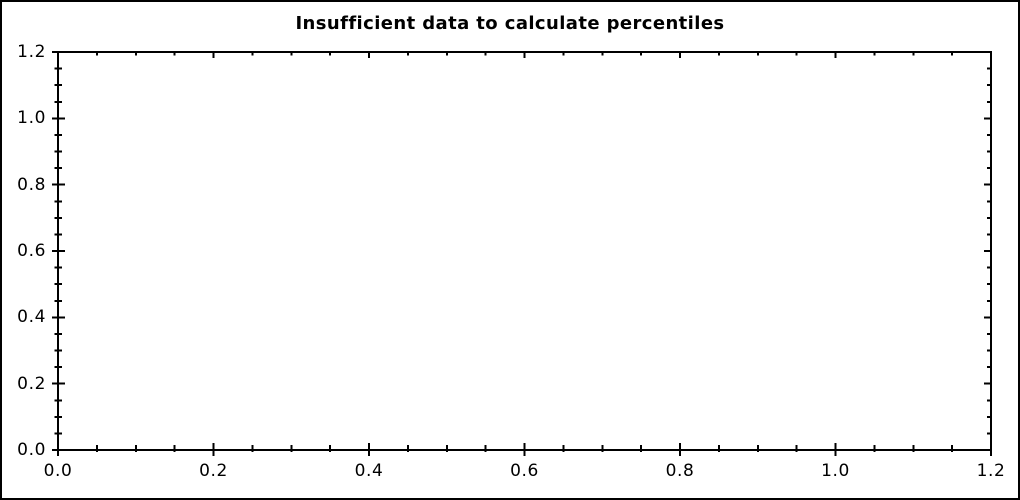  What do you see at coordinates (31, 118) in the screenshot?
I see `y-axis-tick-label: 1.0` at bounding box center [31, 118].